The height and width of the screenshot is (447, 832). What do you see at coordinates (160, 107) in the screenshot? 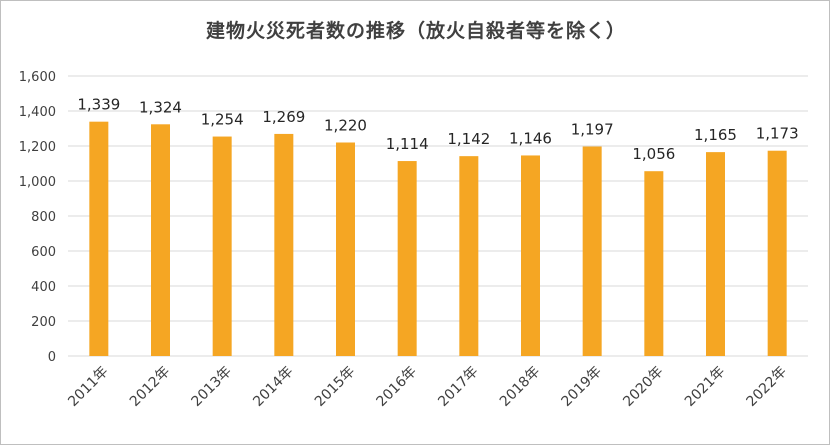
I see `data-label: 1,324` at bounding box center [160, 107].